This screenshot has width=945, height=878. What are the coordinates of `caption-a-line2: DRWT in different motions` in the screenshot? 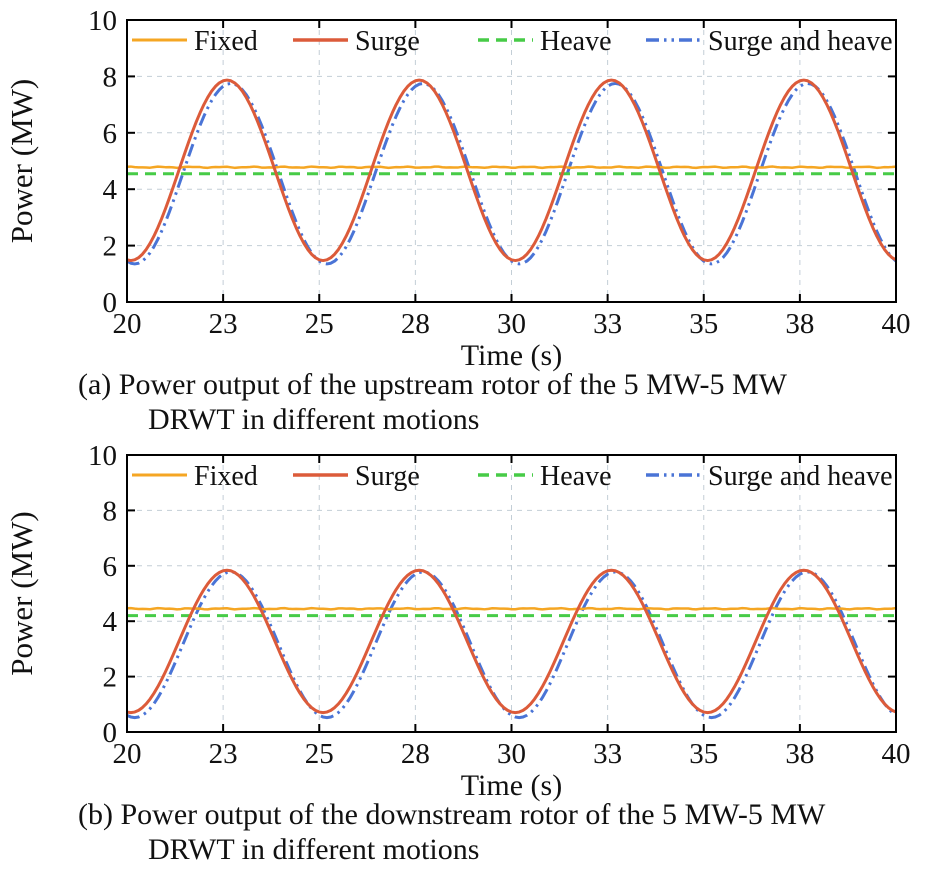 It's located at (314, 419).